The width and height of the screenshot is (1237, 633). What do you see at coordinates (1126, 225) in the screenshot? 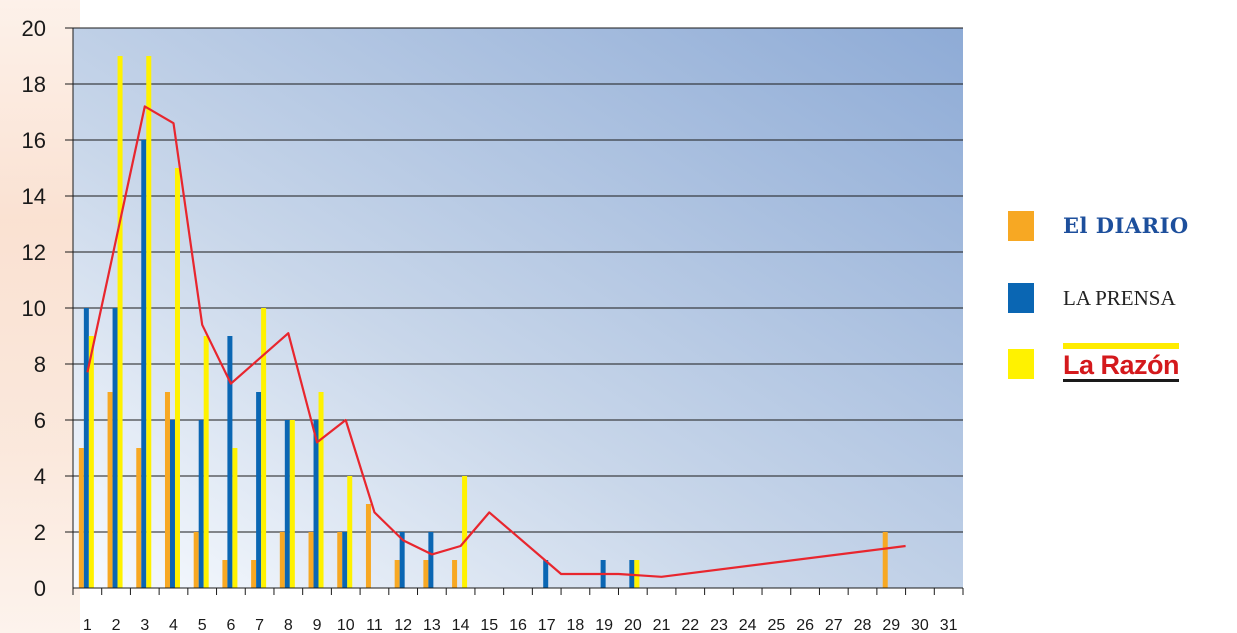
I see `el-diario-logo: El DIARIO` at bounding box center [1126, 225].